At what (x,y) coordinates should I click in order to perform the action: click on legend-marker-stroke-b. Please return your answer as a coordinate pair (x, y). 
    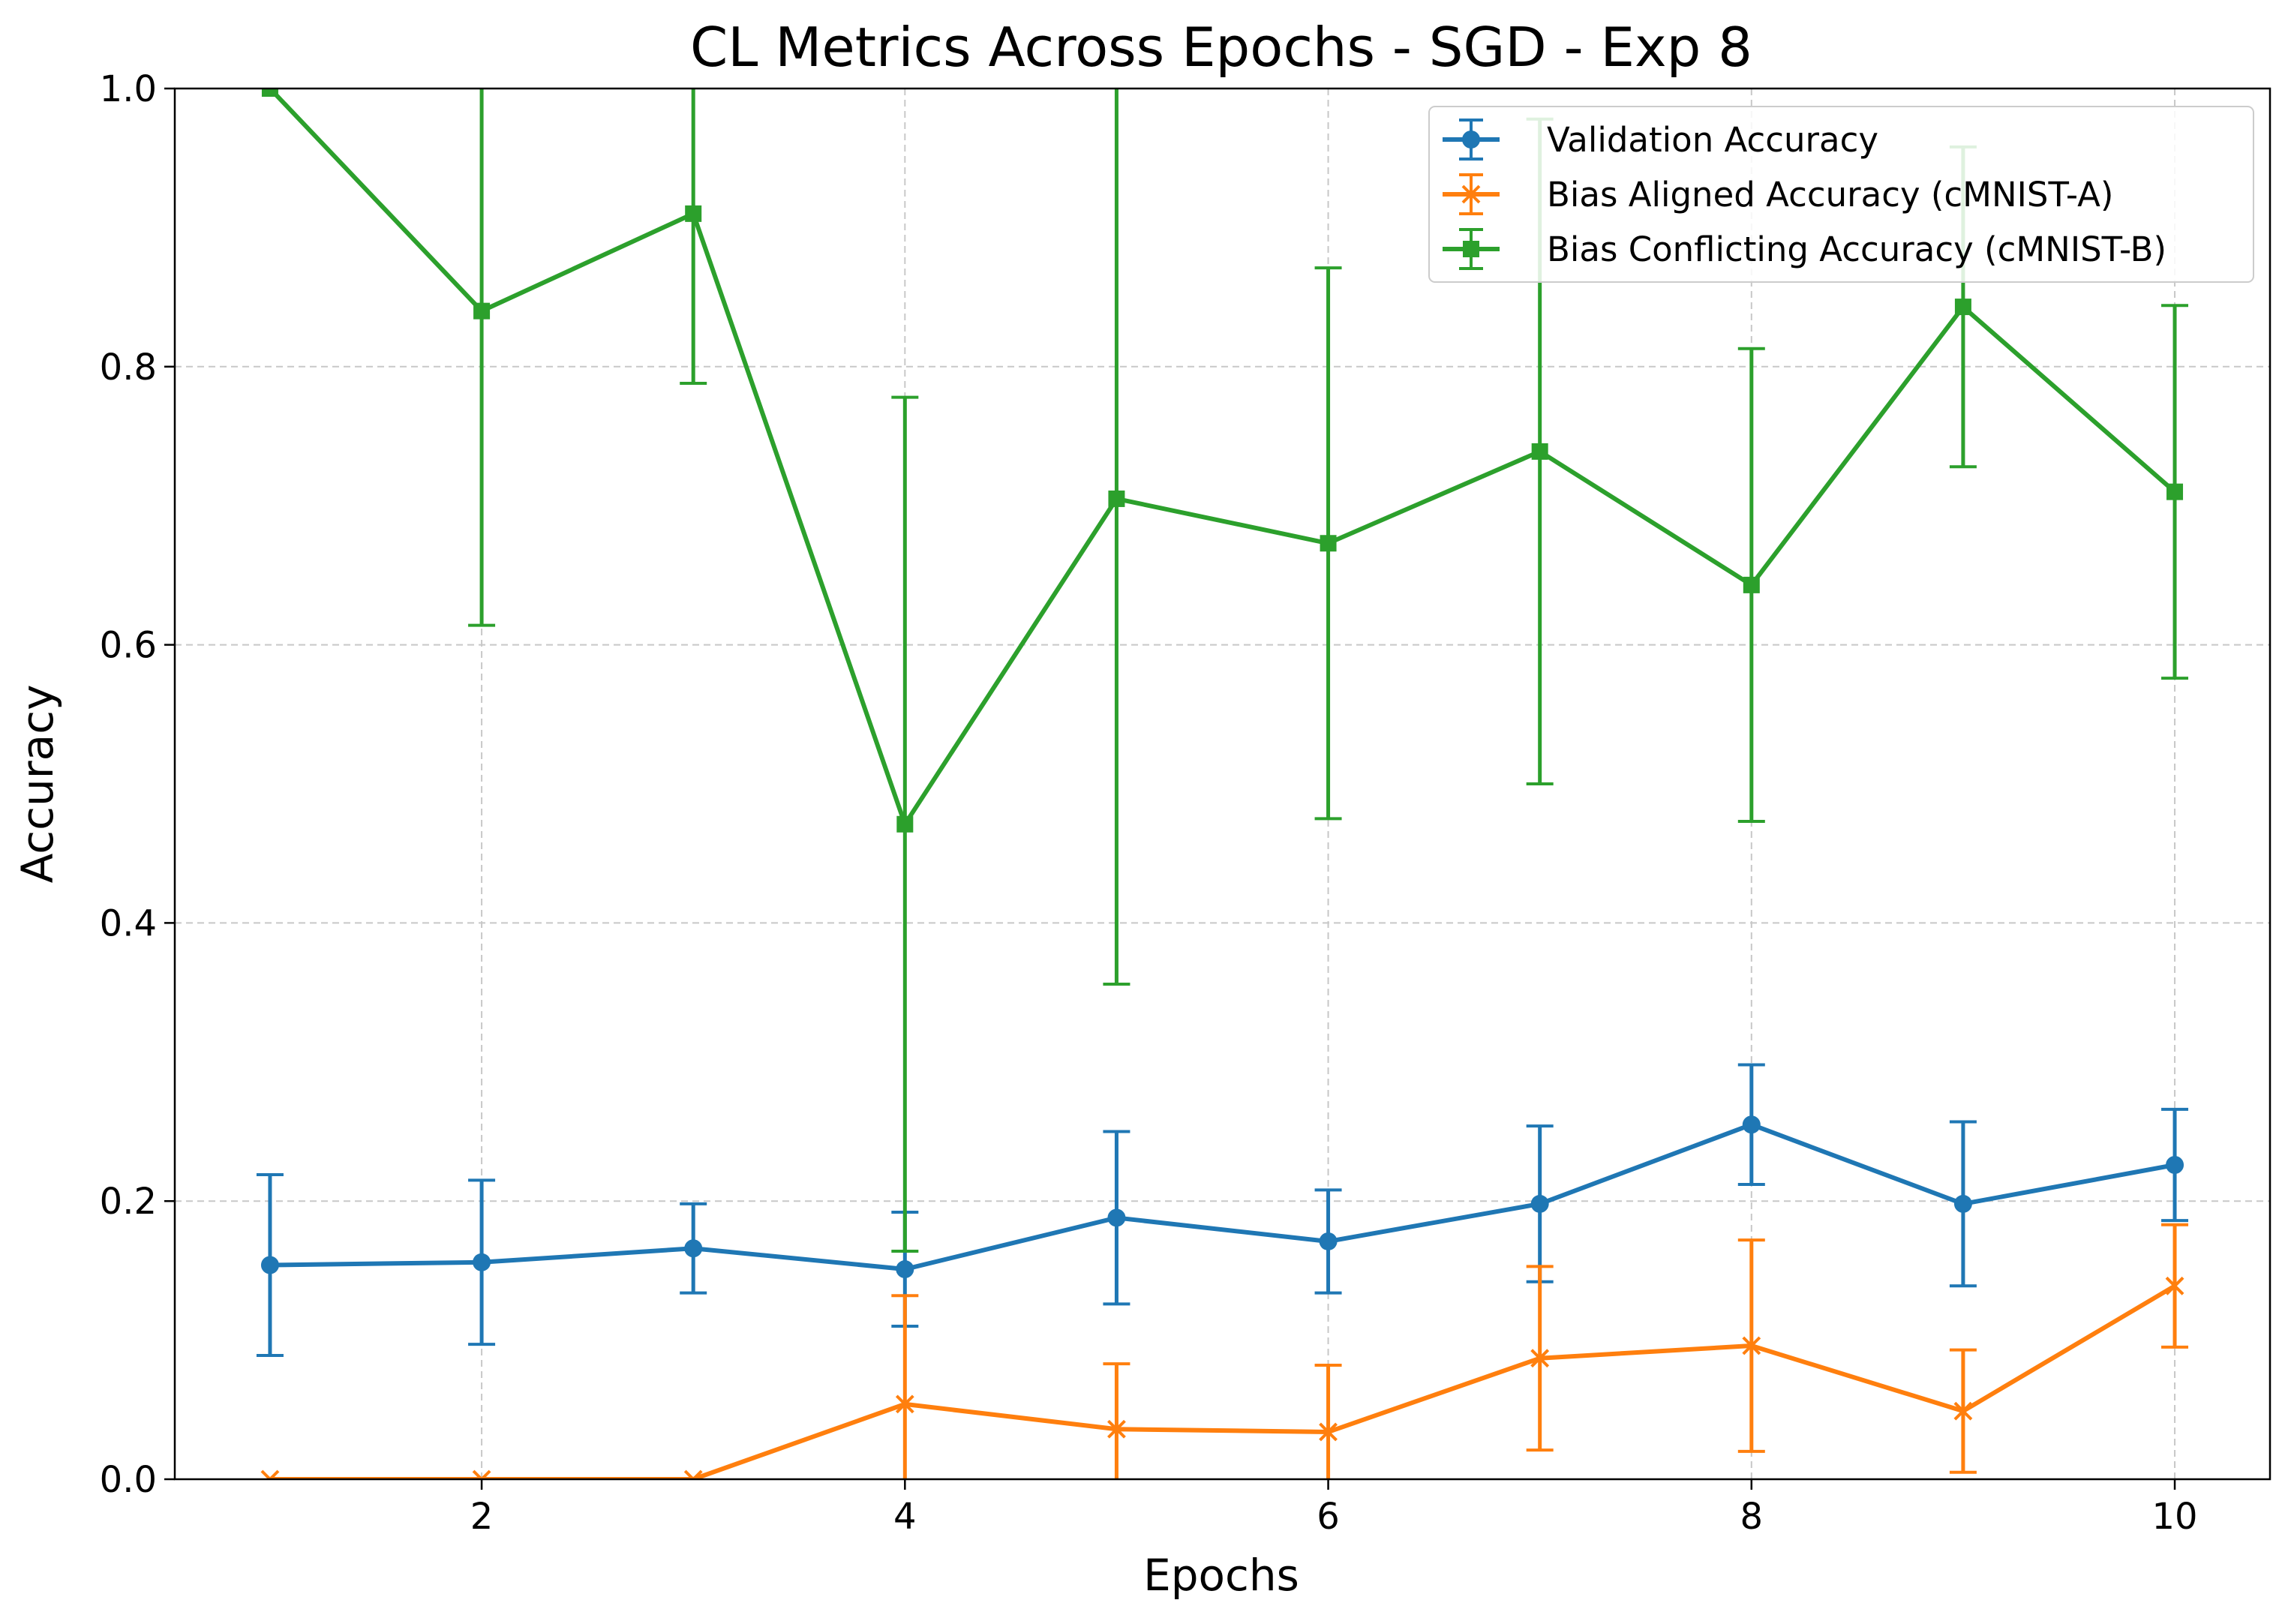
    Looking at the image, I should click on (1471, 194).